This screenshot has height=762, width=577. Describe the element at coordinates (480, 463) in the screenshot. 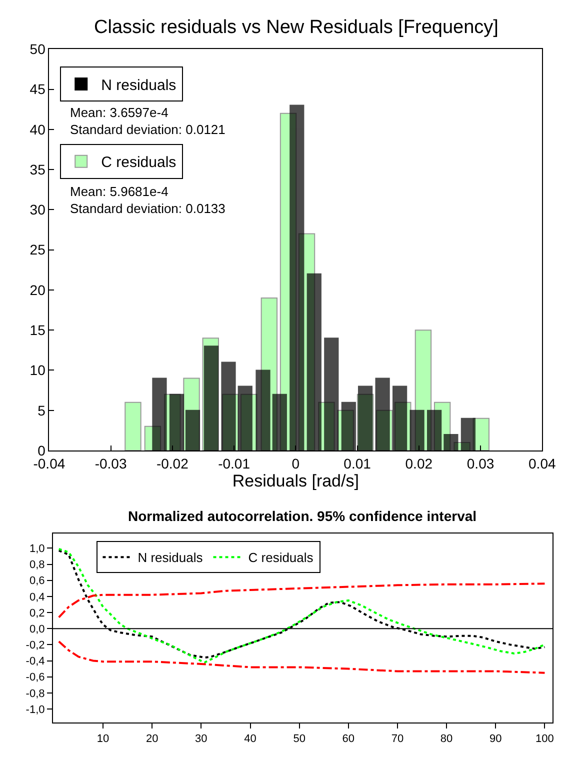

I see `x-tick-label: 0.03` at that location.